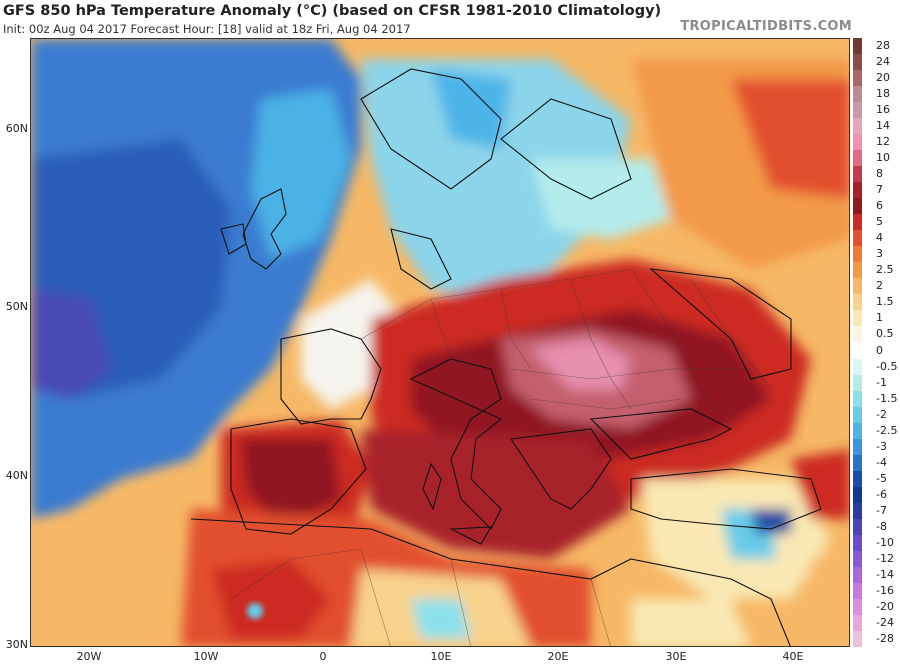 This screenshot has width=900, height=665. Describe the element at coordinates (881, 526) in the screenshot. I see `colorbar-label: -8` at that location.